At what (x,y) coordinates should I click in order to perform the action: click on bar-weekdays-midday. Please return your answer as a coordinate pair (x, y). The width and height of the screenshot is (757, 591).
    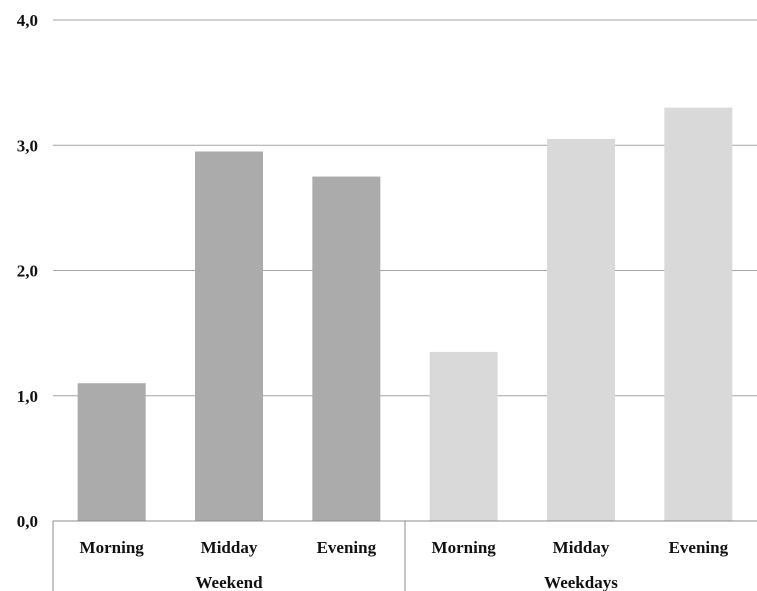
    Looking at the image, I should click on (581, 330).